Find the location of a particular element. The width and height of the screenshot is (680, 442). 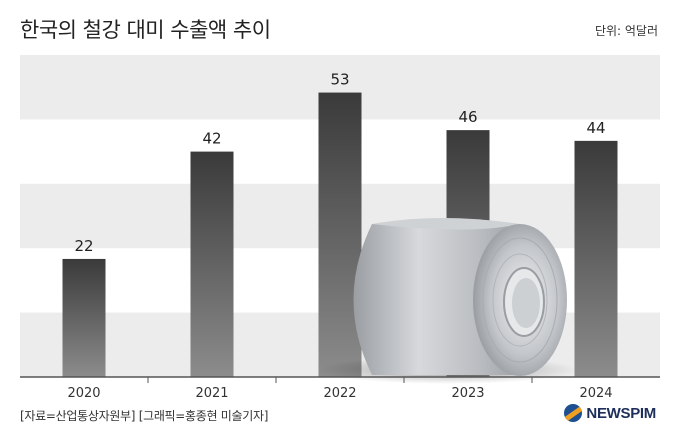

chart-title: 한국의 철강 대미 수출액 추이 is located at coordinates (145, 30).